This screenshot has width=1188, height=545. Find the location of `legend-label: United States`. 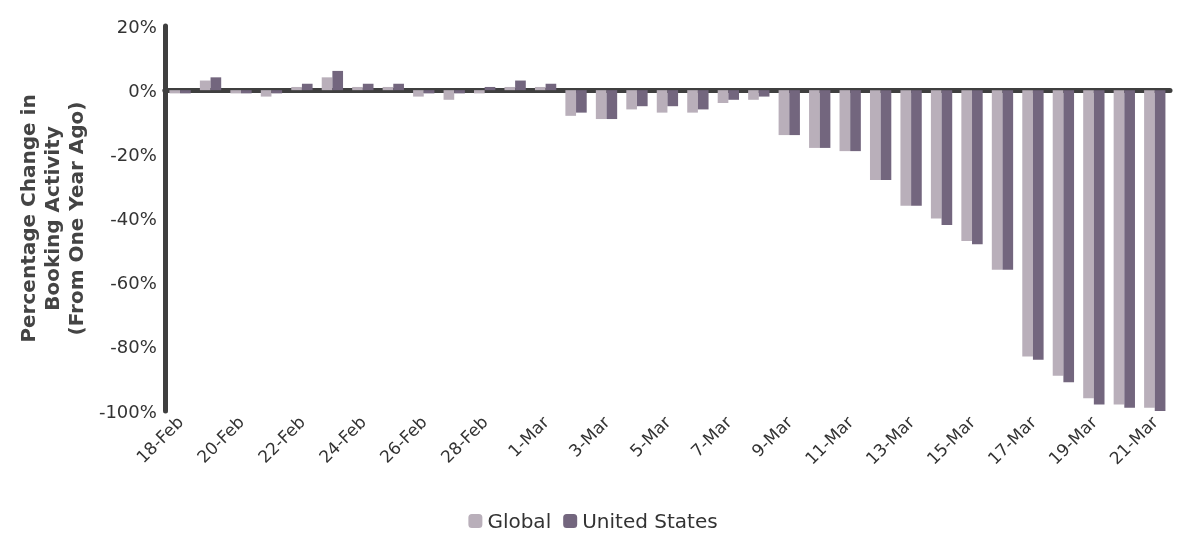

legend-label: United States is located at coordinates (650, 521).